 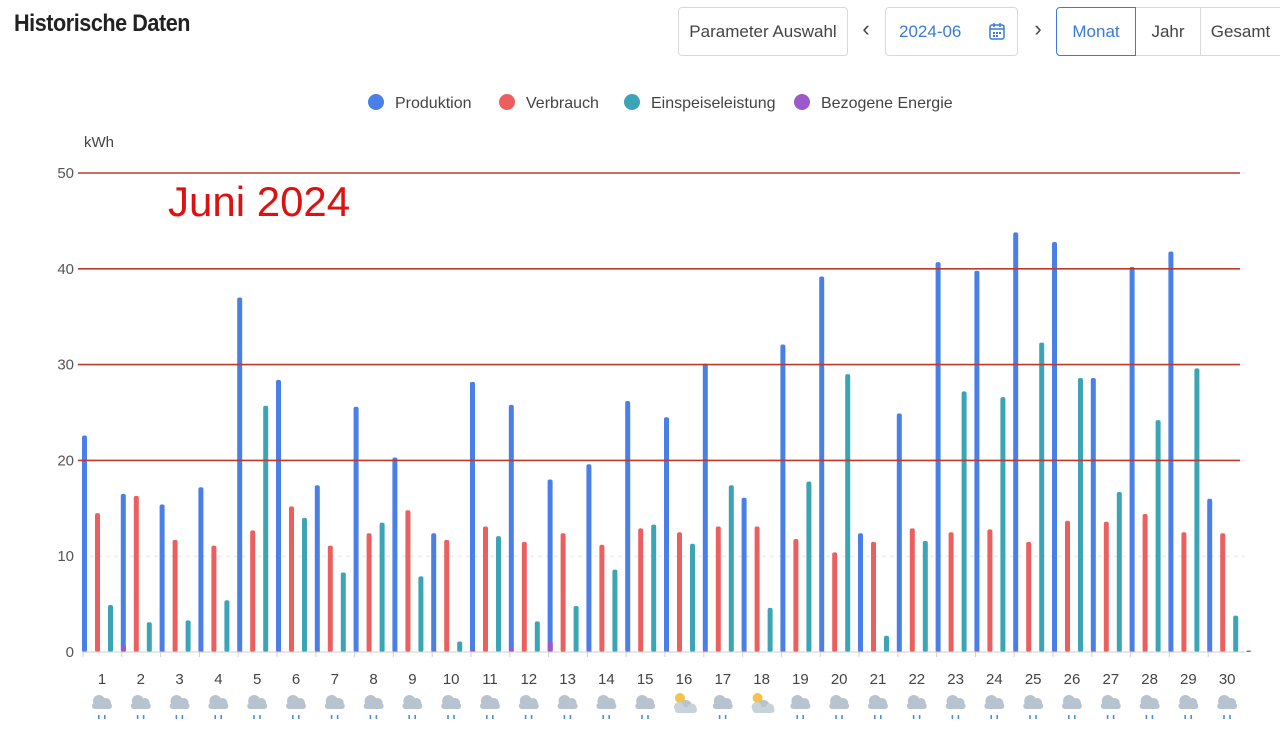 I want to click on page-title: Historische Daten, so click(x=102, y=23).